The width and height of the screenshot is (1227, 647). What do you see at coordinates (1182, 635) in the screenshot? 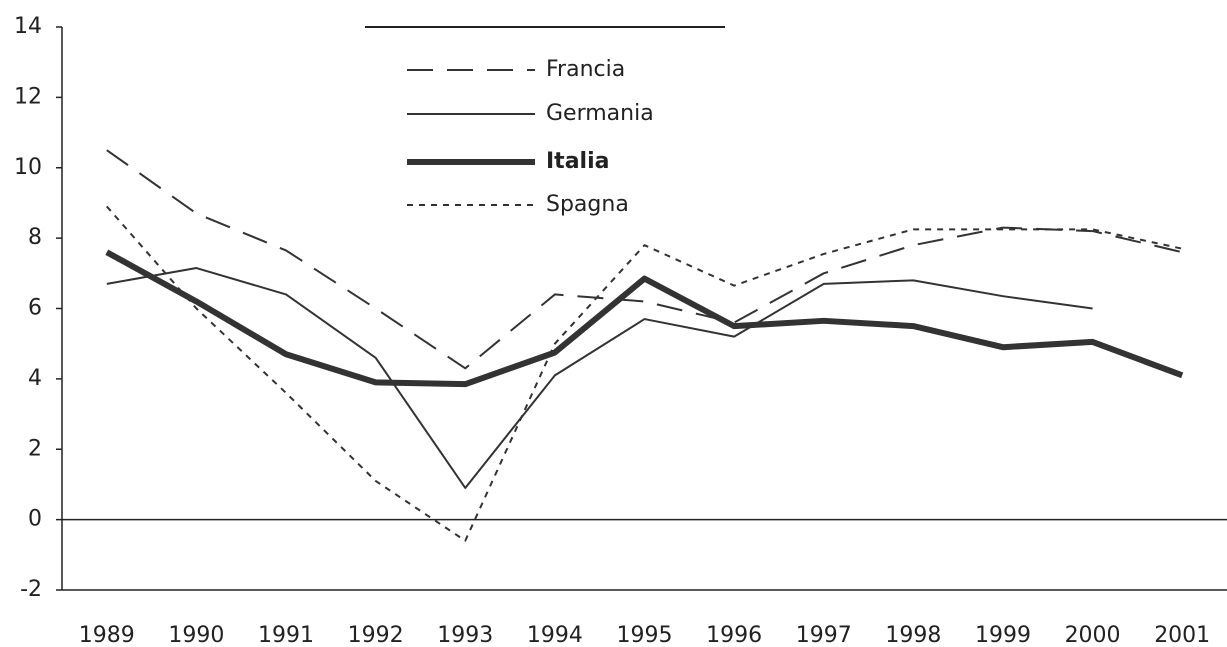
I see `x-tick-label: 2001` at bounding box center [1182, 635].